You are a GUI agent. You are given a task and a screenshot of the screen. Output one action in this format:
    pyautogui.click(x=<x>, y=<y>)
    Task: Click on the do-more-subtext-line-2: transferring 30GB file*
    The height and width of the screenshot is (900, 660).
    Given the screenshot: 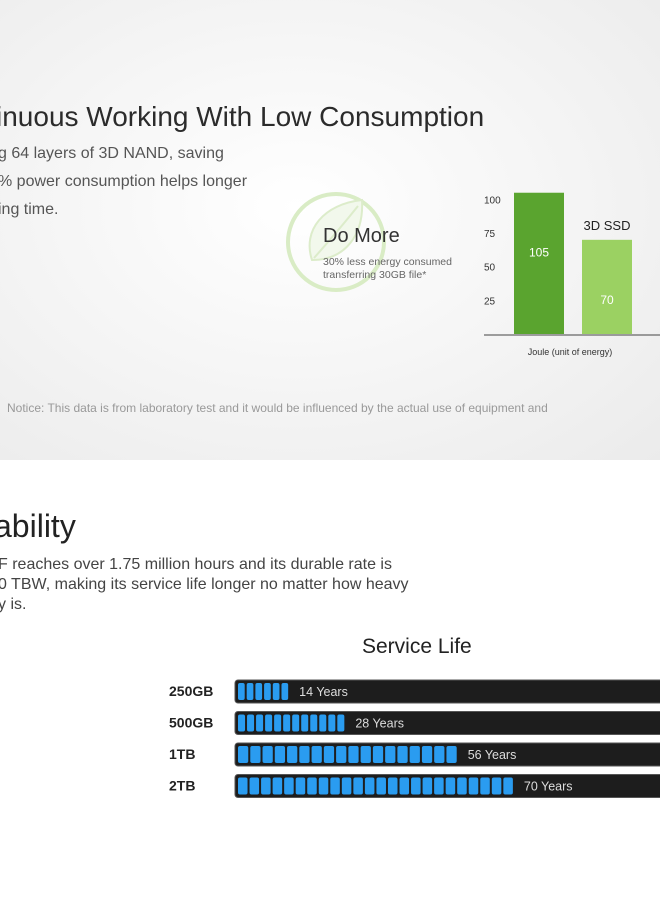 What is the action you would take?
    pyautogui.click(x=375, y=275)
    